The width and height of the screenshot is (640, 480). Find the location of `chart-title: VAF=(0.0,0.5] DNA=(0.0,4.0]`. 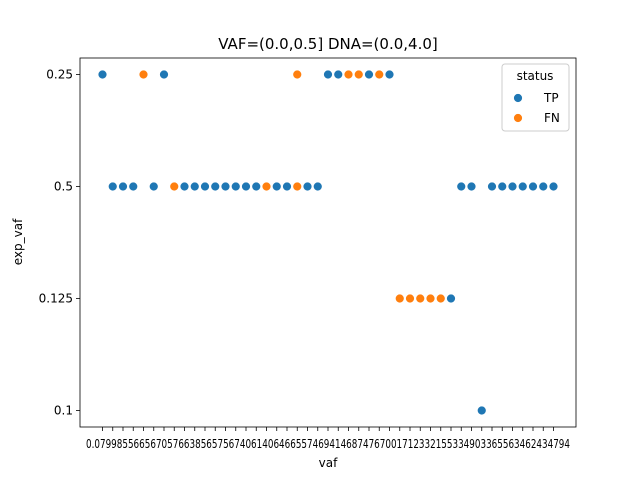

chart-title: VAF=(0.0,0.5] DNA=(0.0,4.0] is located at coordinates (328, 44).